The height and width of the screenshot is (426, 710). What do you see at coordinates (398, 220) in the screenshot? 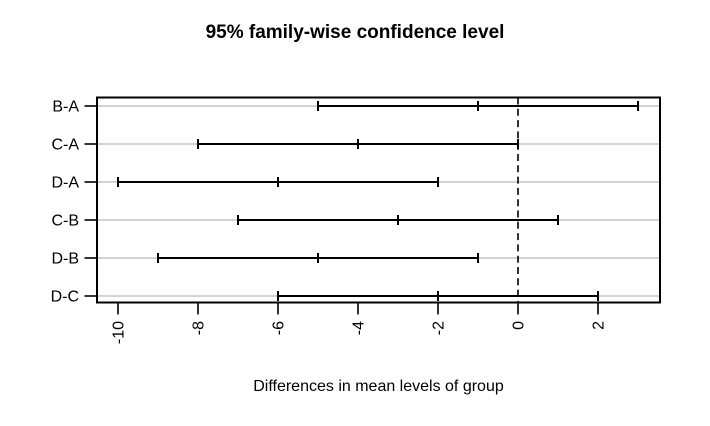
I see `confidence-interval-C-B` at bounding box center [398, 220].